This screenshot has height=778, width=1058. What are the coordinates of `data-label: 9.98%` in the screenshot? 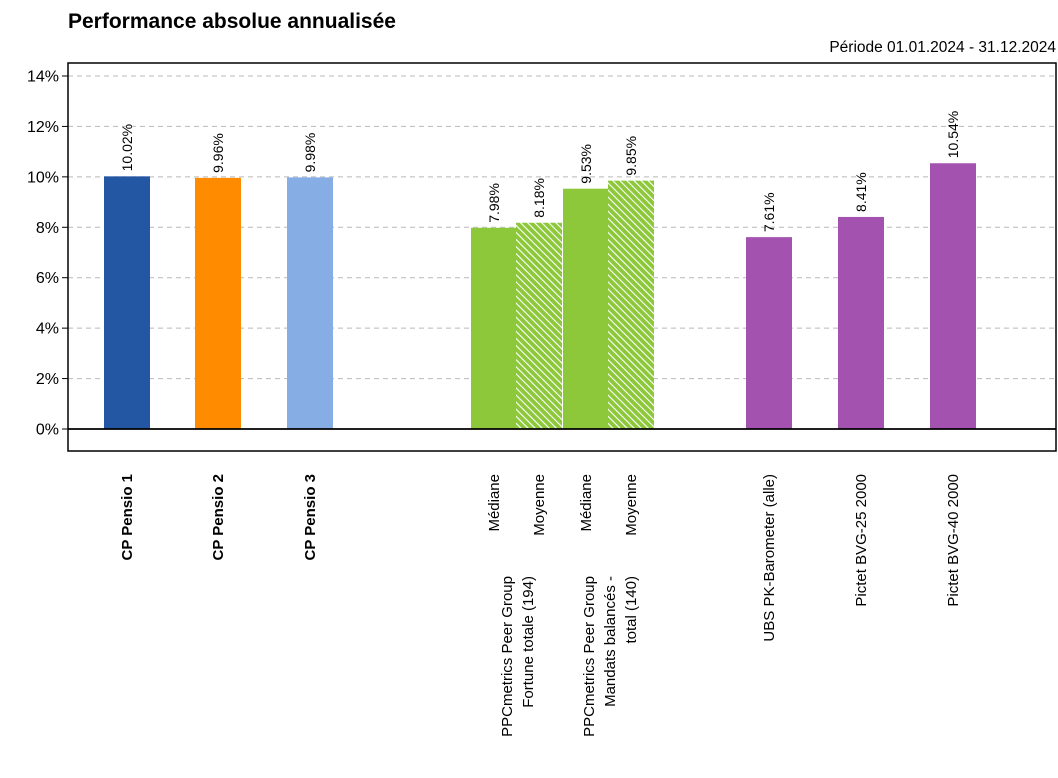 It's located at (310, 153).